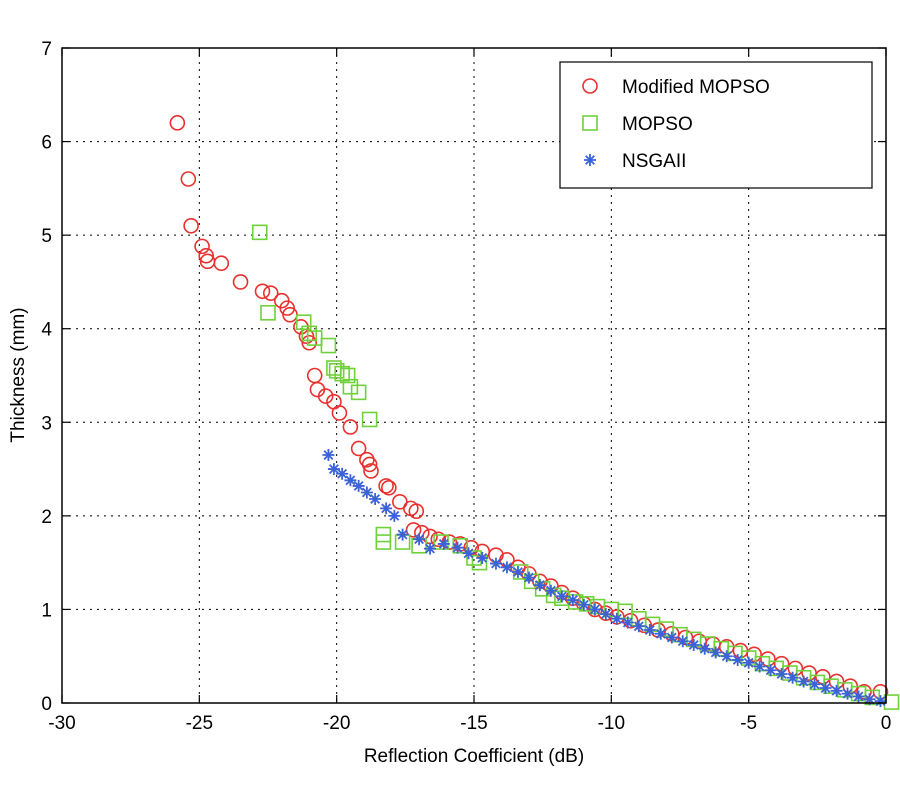 The height and width of the screenshot is (800, 900). Describe the element at coordinates (46, 377) in the screenshot. I see `y-tick-labels: 0 1 2 3 4 5 6 7` at that location.